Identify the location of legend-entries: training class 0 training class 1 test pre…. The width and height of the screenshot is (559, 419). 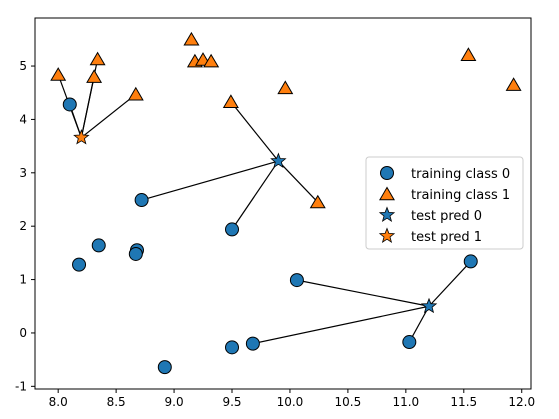
(444, 205).